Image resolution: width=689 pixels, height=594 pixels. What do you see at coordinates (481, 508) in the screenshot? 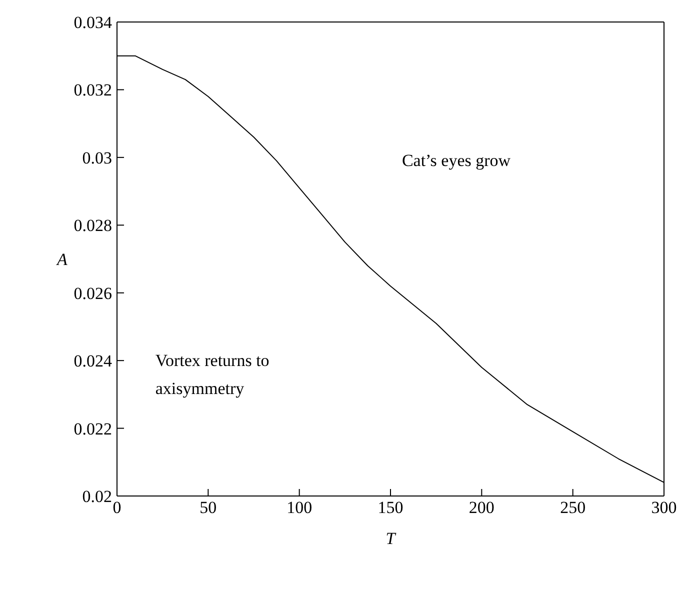
I see `x-tick-label: 200` at bounding box center [481, 508].